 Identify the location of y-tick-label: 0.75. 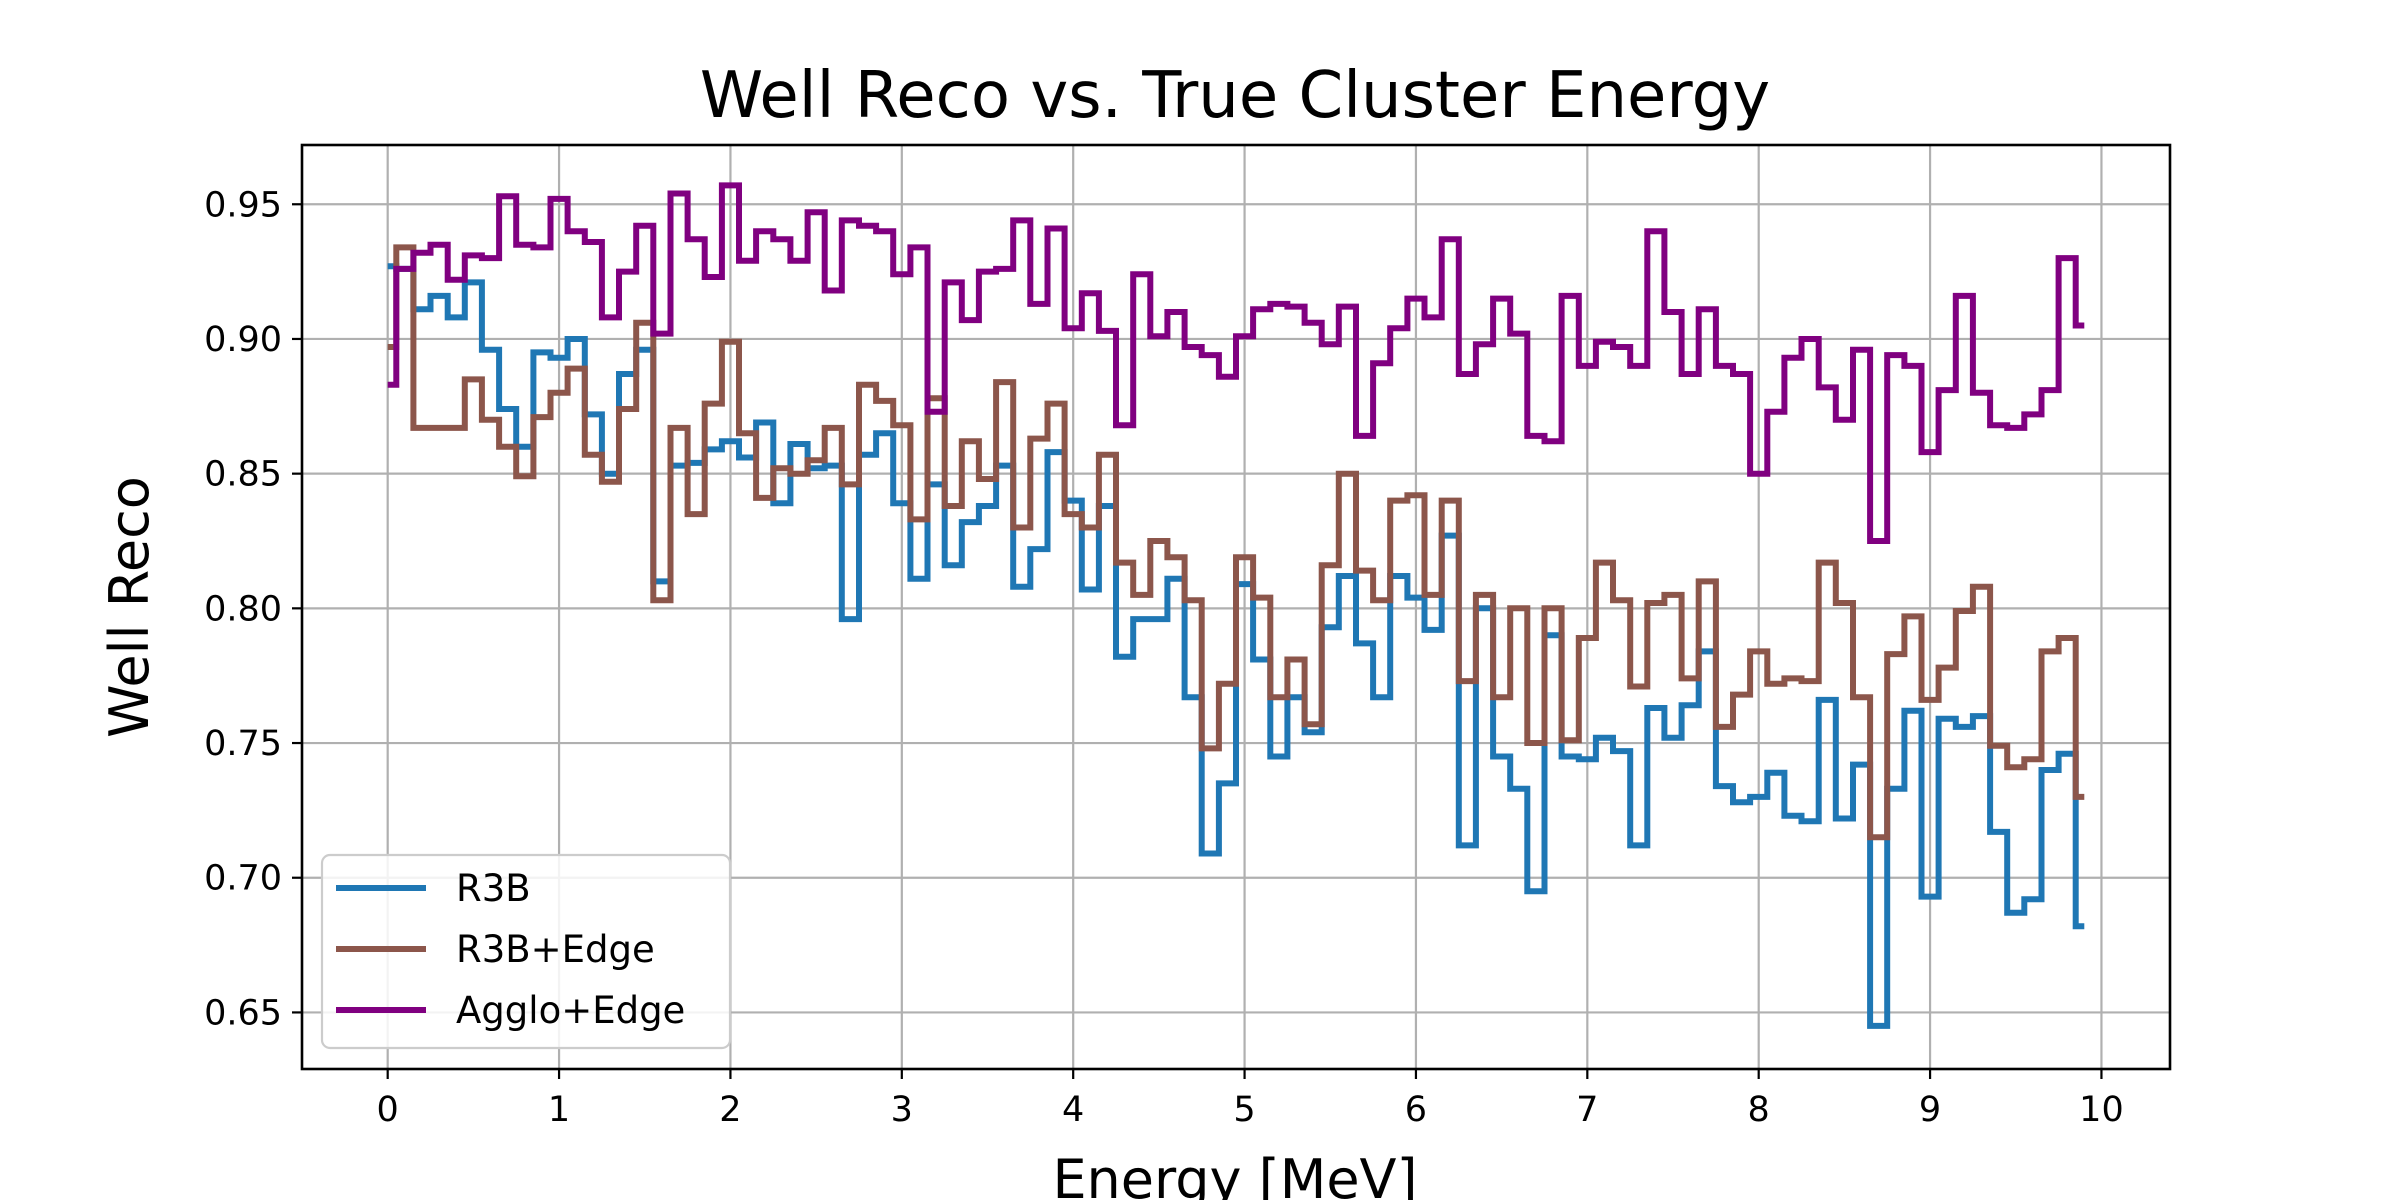
(243, 744).